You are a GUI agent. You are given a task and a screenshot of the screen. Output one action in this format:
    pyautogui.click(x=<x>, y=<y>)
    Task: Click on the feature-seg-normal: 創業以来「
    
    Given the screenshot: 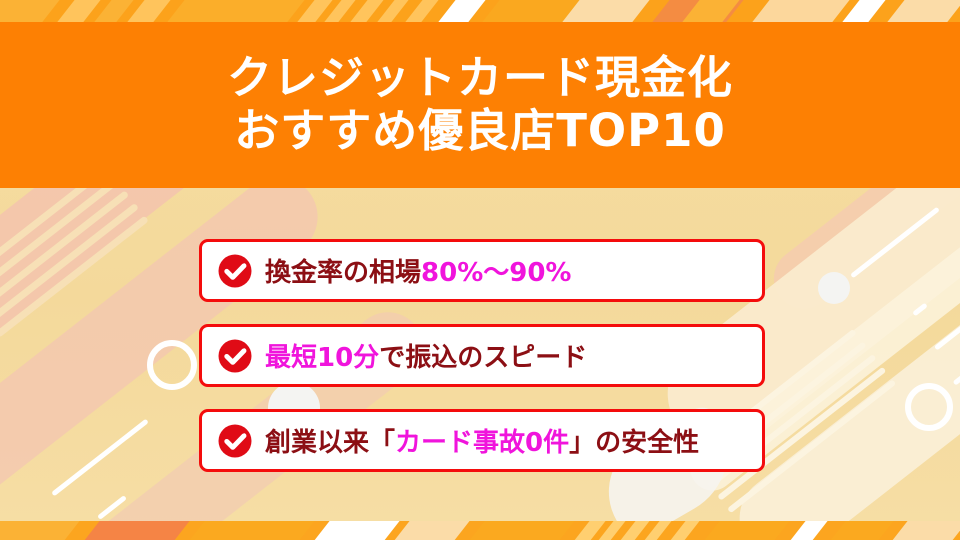 What is the action you would take?
    pyautogui.click(x=330, y=443)
    